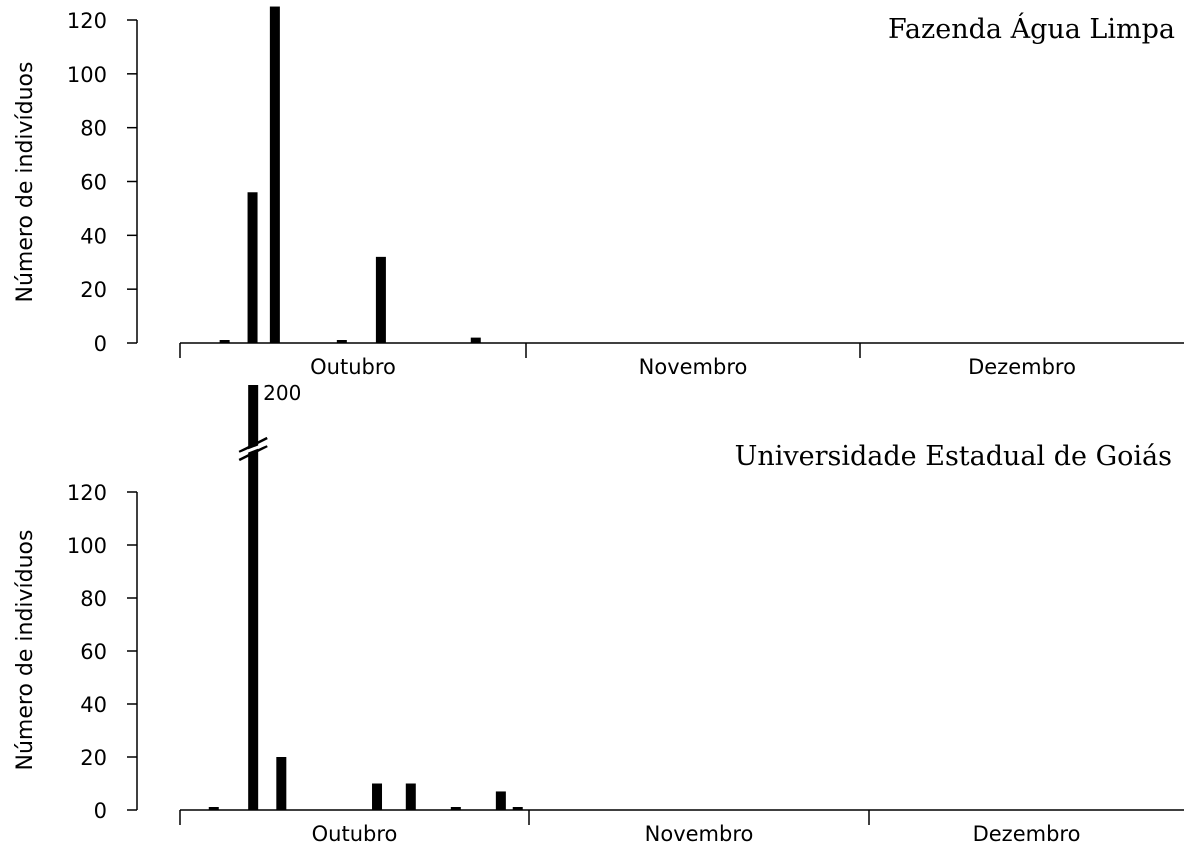 This screenshot has height=850, width=1184. I want to click on chart-title: Fazenda Água Limpa, so click(1031, 28).